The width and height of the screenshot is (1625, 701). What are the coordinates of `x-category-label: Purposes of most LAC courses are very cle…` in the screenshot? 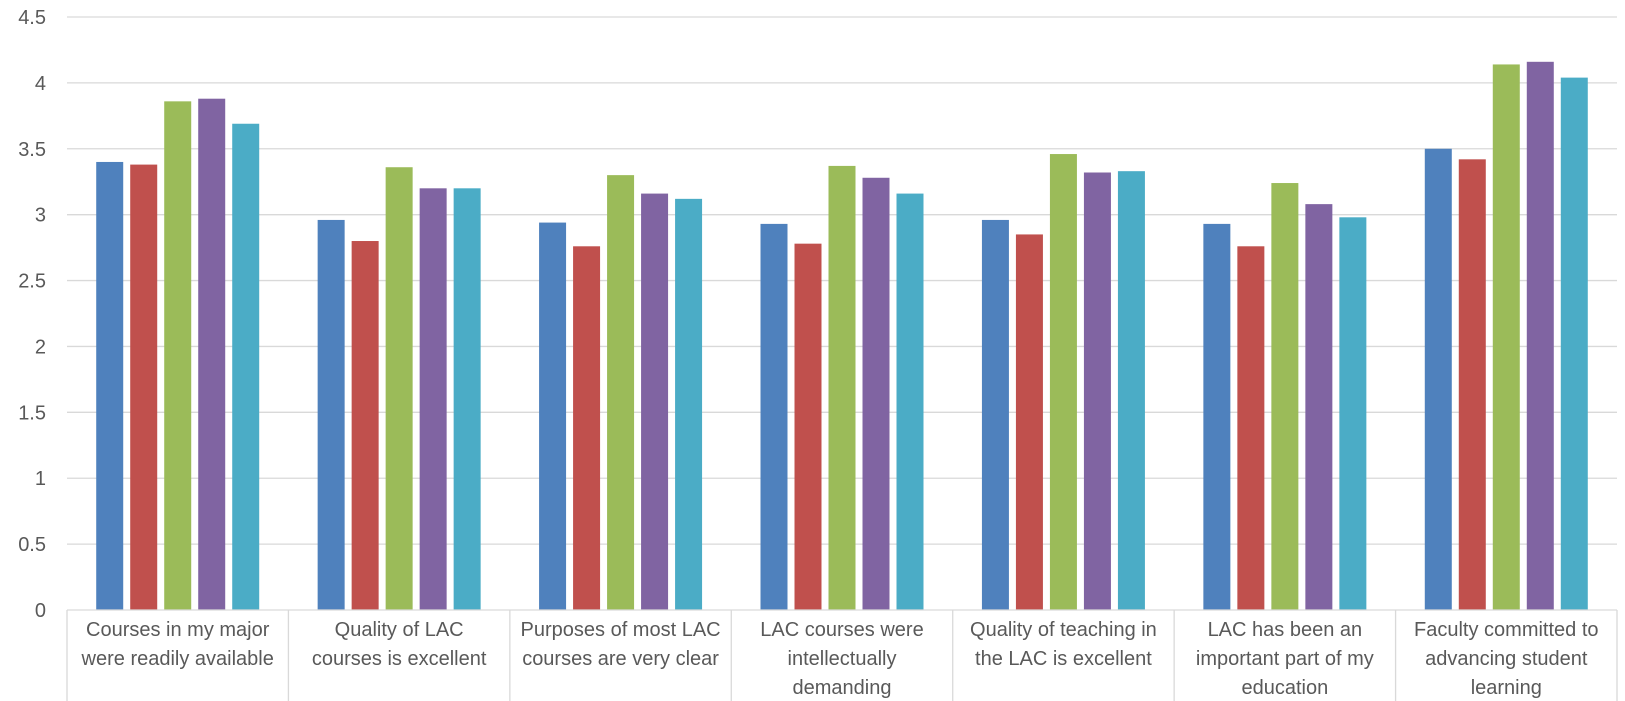 It's located at (621, 644).